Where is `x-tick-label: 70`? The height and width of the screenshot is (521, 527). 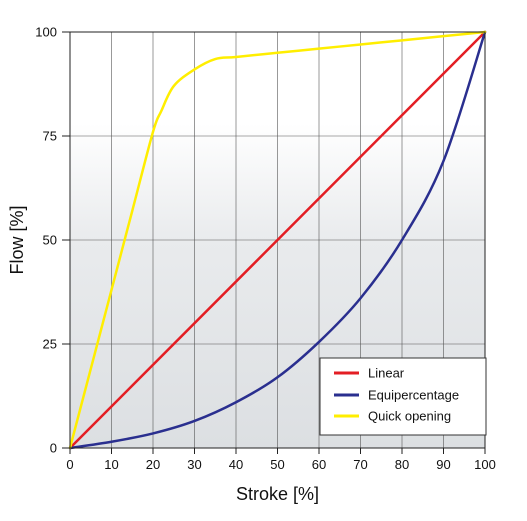 x-tick-label: 70 is located at coordinates (360, 464).